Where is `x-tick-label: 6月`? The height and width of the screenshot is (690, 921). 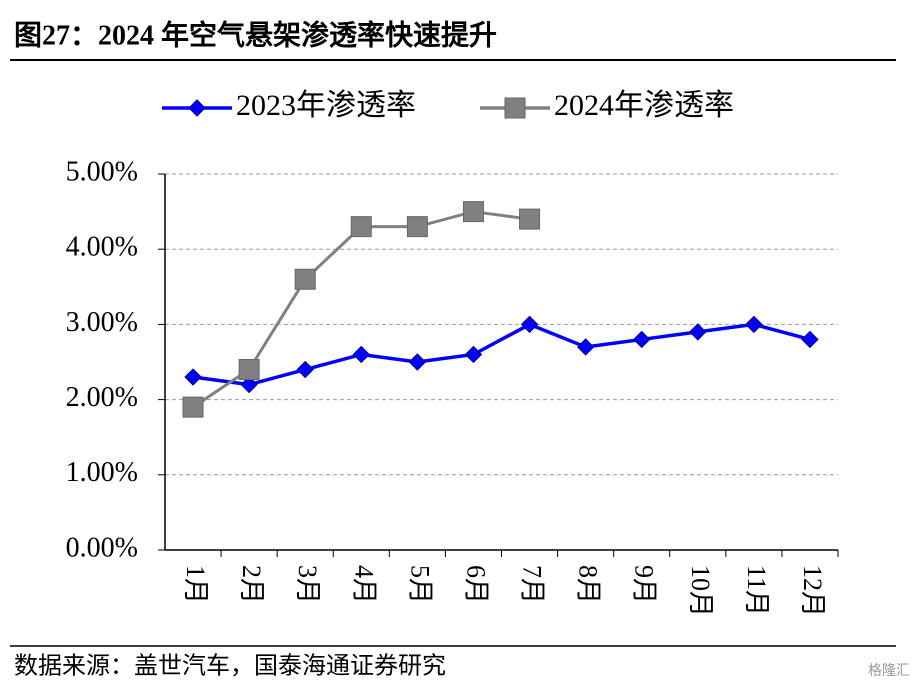
x-tick-label: 6月 is located at coordinates (475, 584).